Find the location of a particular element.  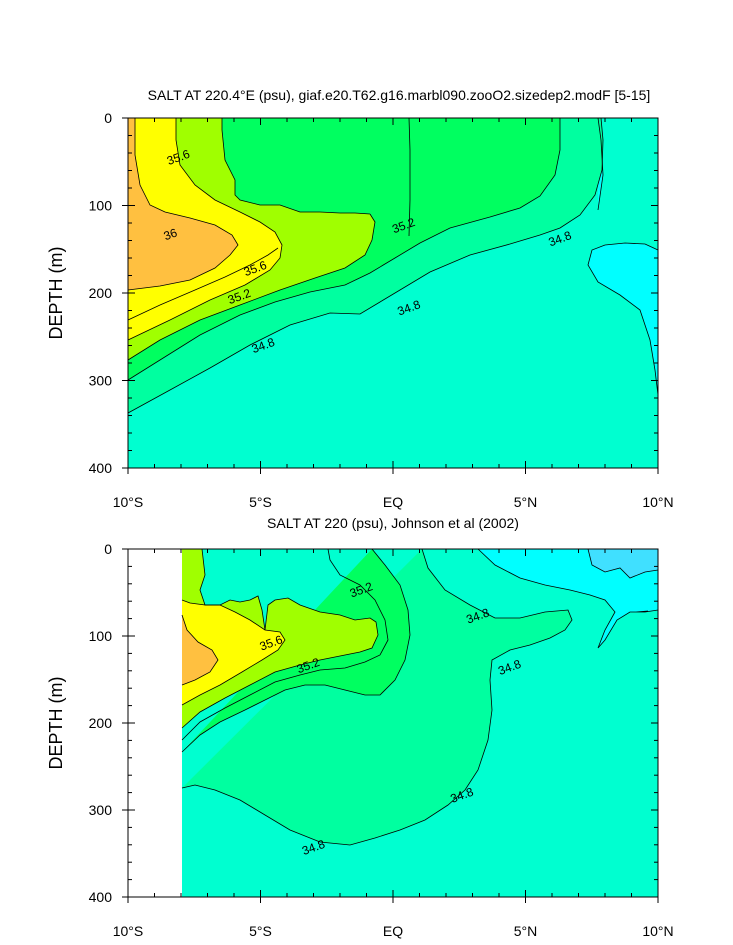

contour-line-34-6-top is located at coordinates (623, 256).